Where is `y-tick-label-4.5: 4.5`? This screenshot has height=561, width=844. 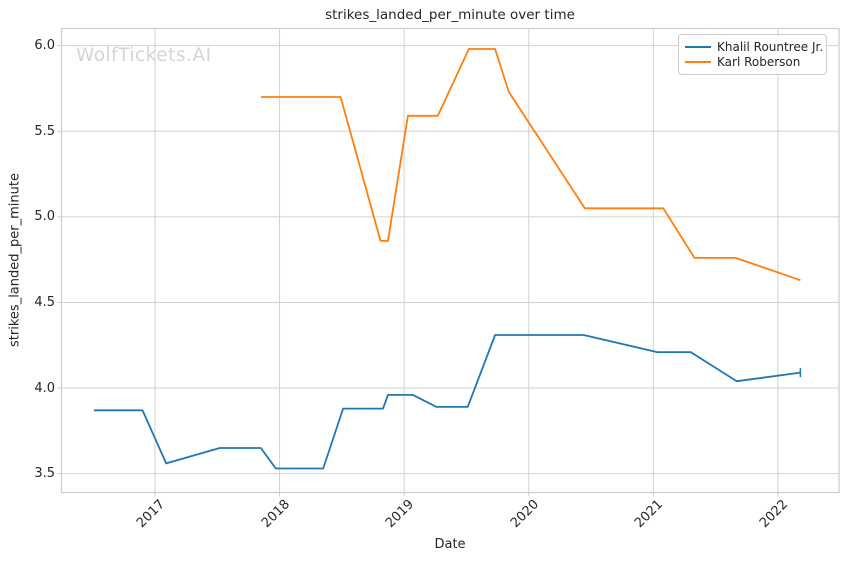 y-tick-label-4.5: 4.5 is located at coordinates (44, 302).